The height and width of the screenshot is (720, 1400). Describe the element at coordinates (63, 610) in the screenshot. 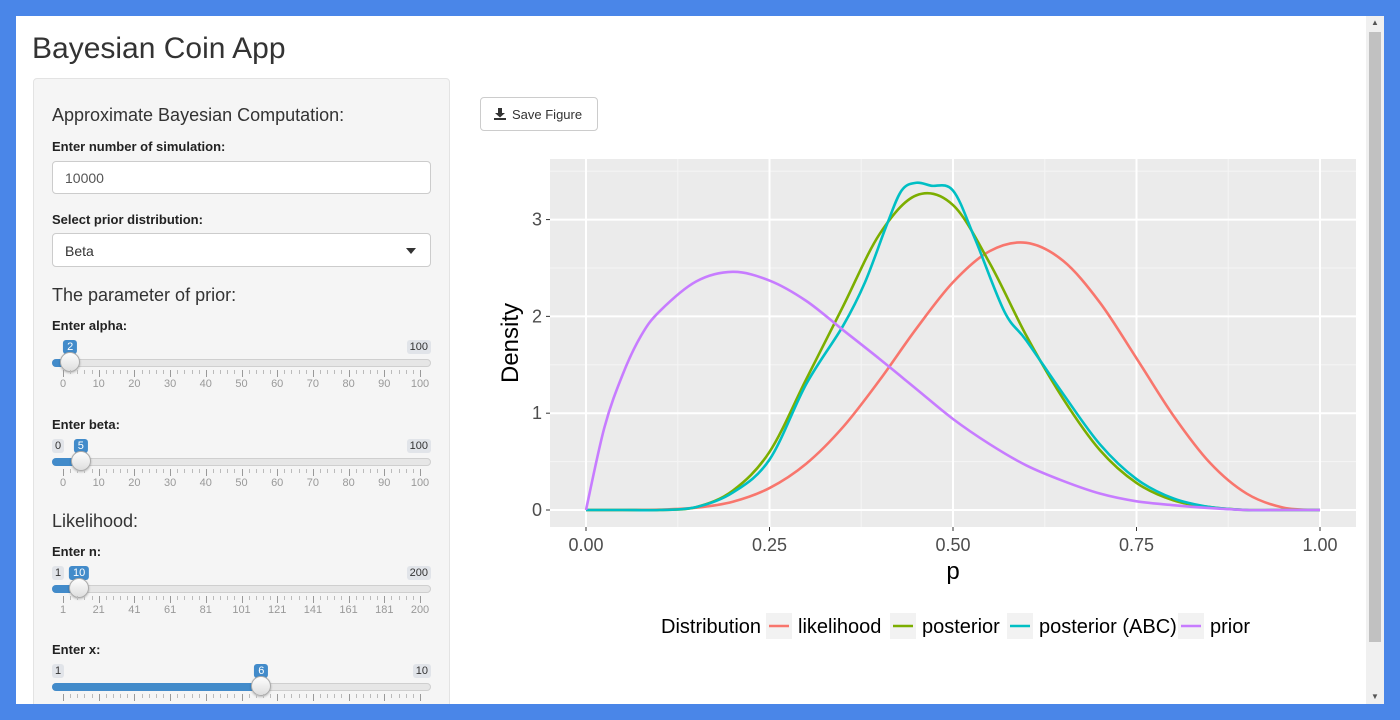

I see `n-slider-tick-label: 1` at that location.